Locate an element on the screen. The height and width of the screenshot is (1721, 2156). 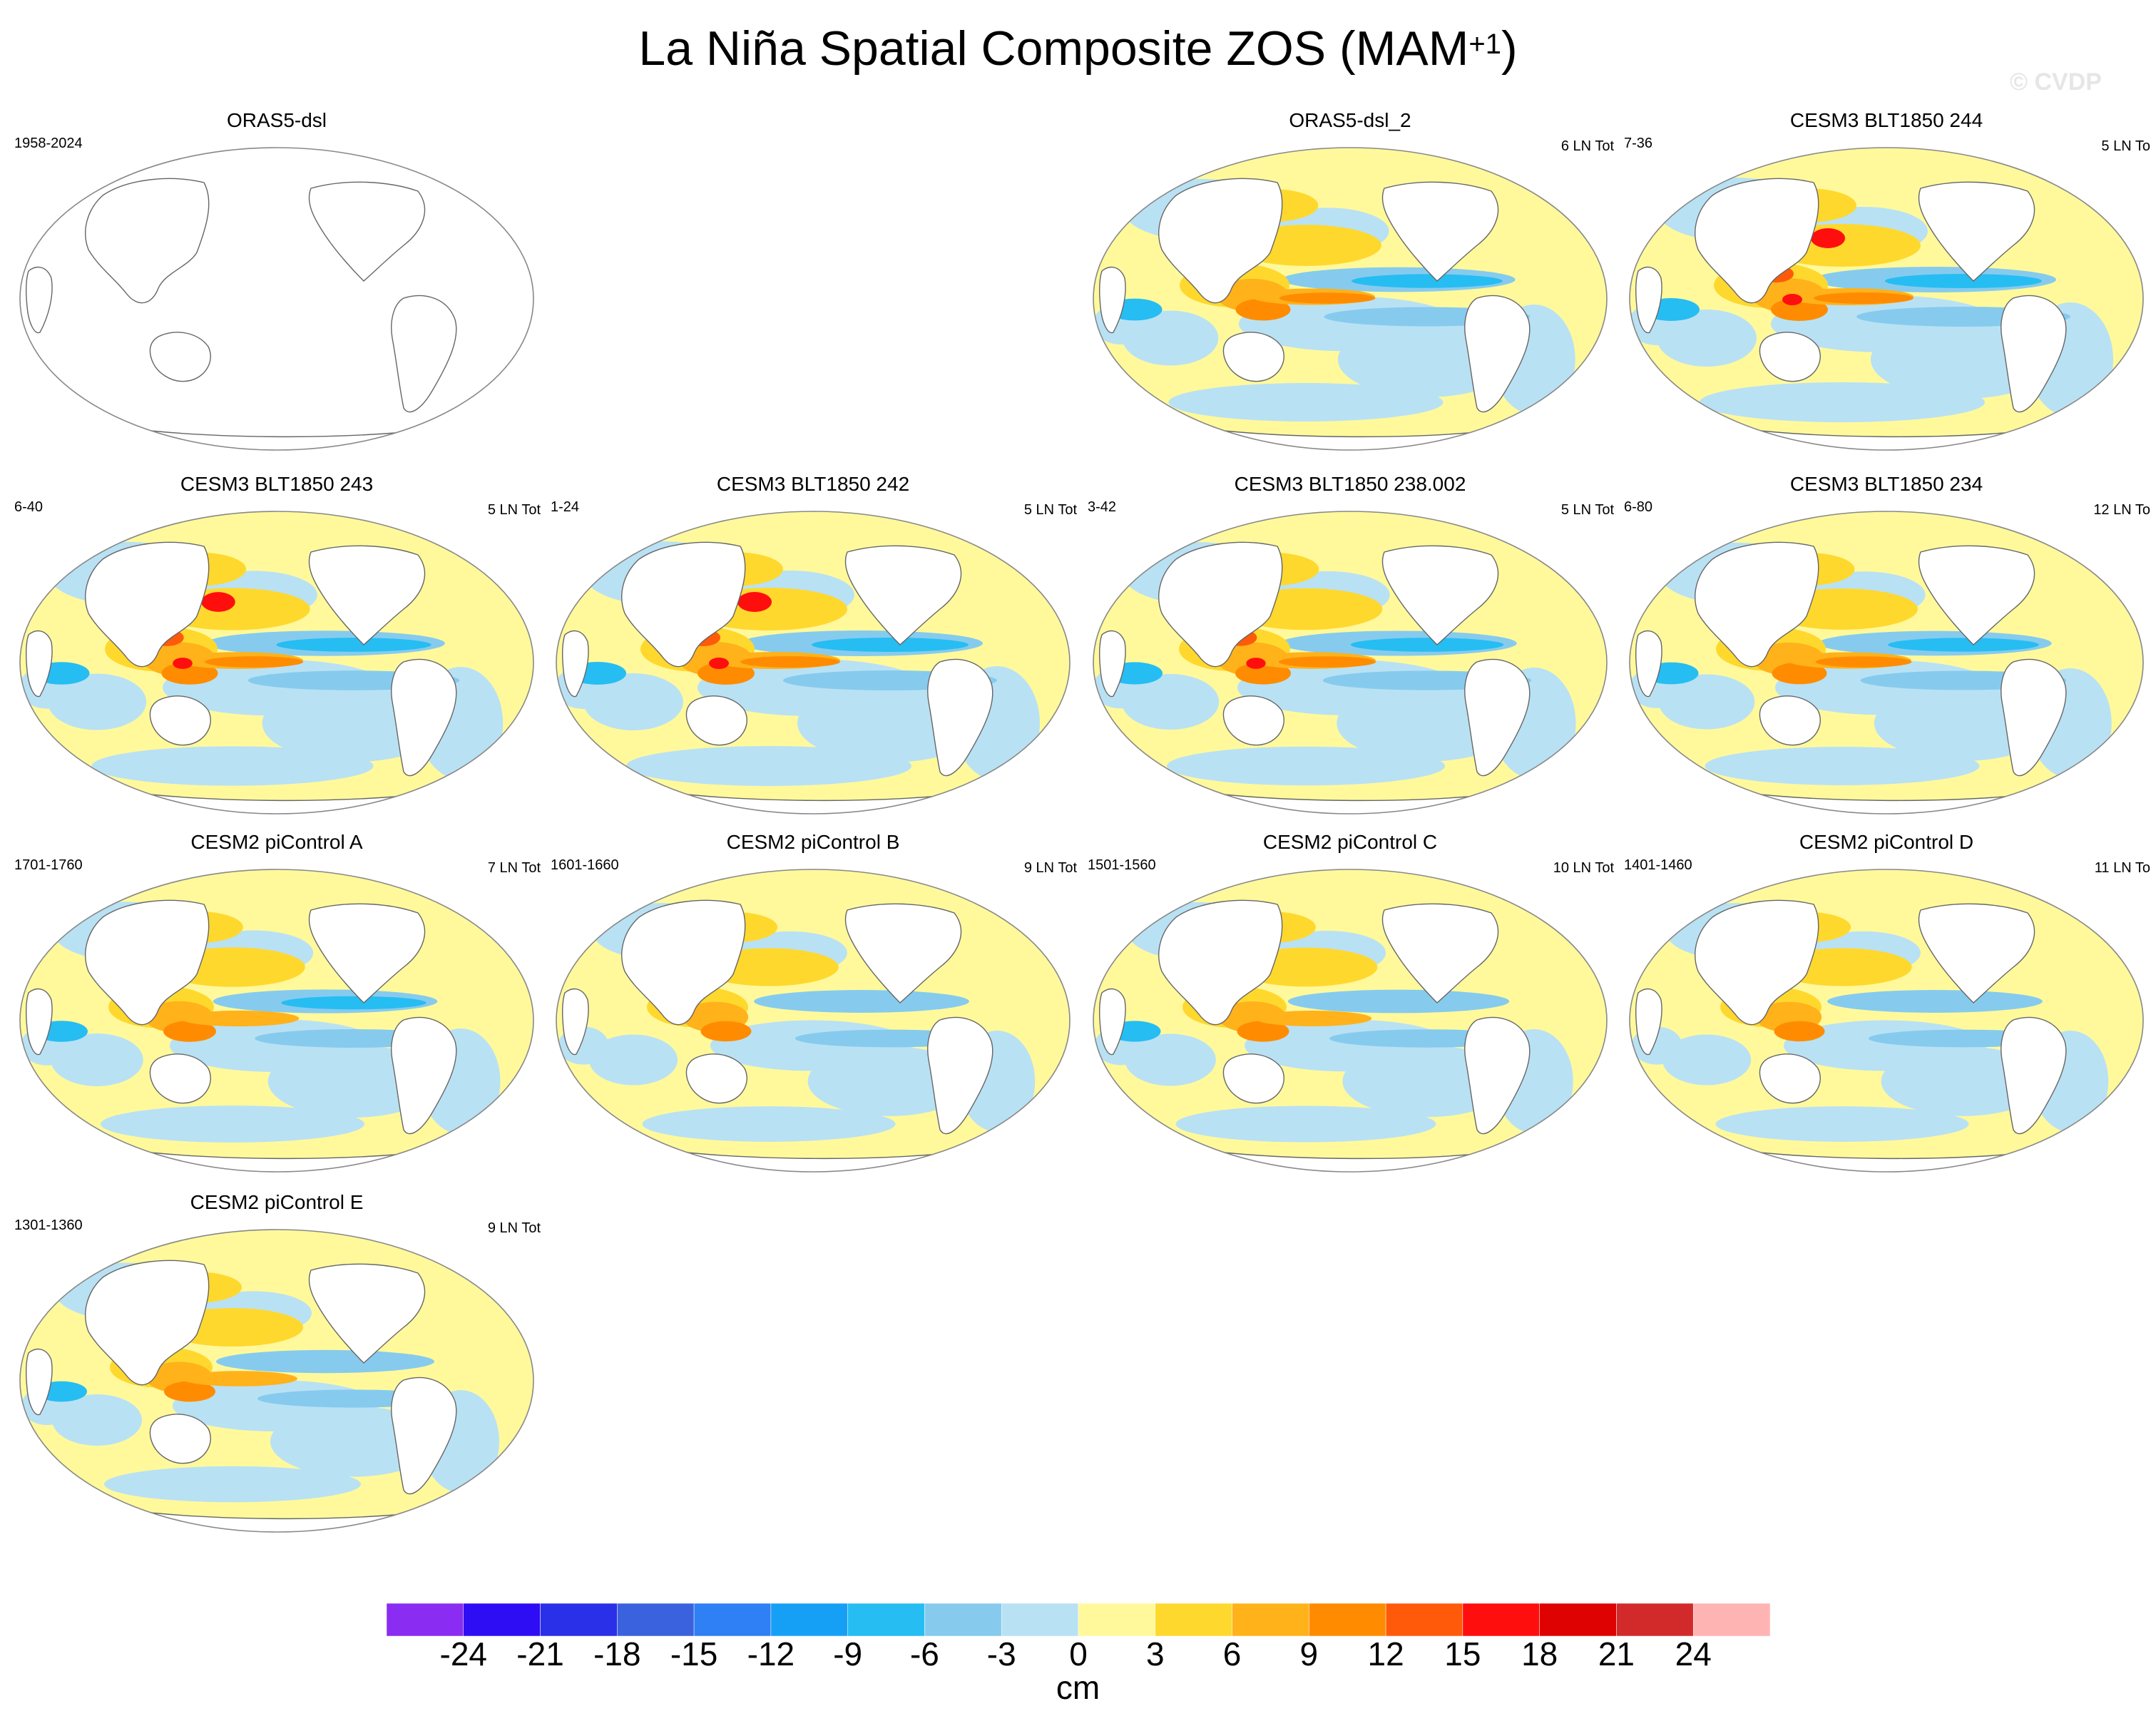
colorbar-tick-label: 3 is located at coordinates (1155, 1654).